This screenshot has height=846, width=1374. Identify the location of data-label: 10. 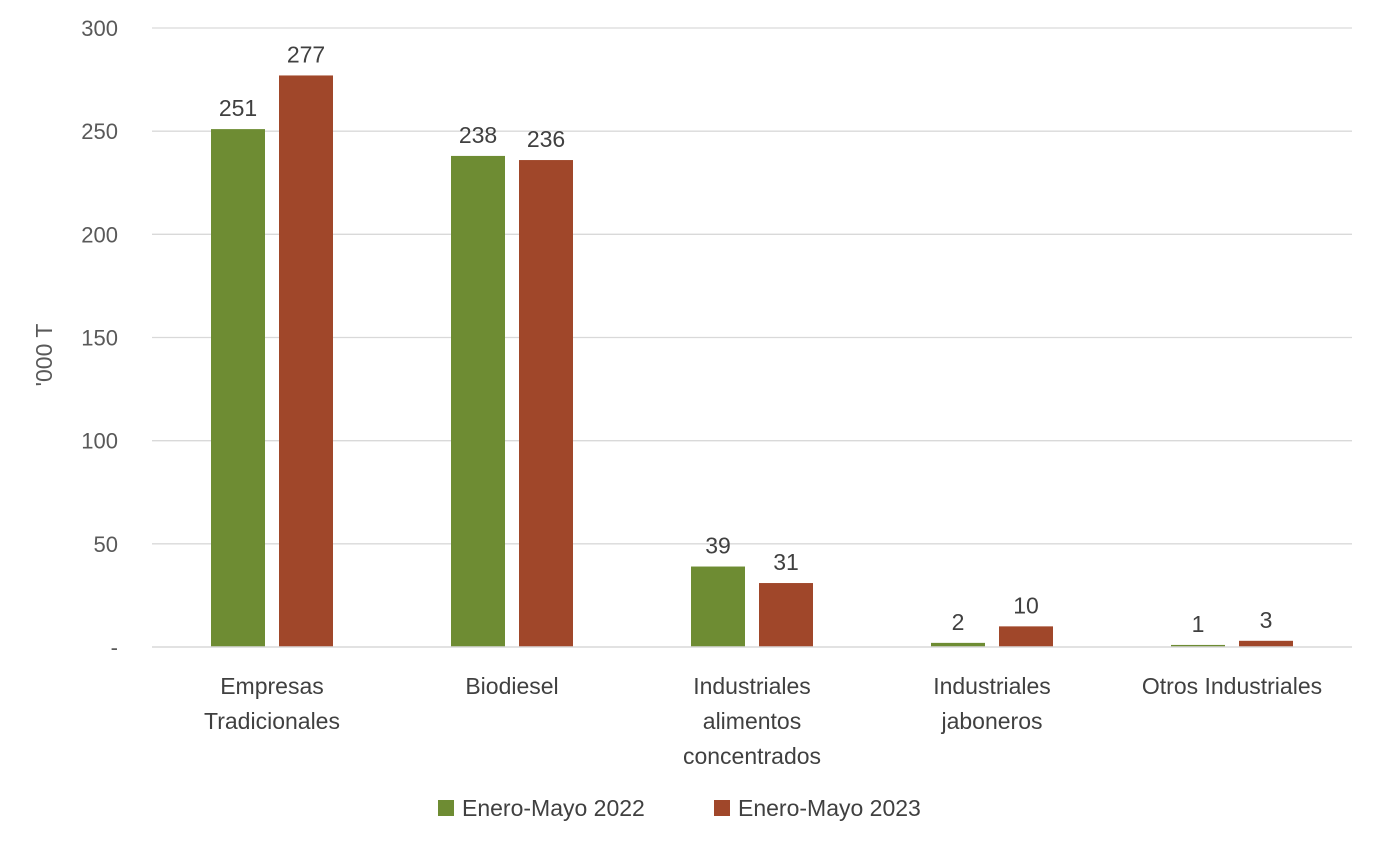
(1026, 605).